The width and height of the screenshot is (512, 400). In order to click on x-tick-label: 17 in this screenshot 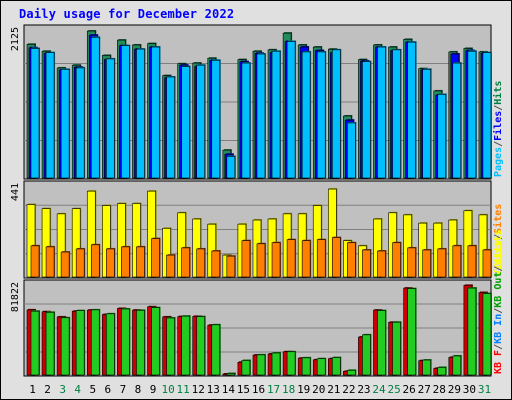, I will do `click(273, 389)`.